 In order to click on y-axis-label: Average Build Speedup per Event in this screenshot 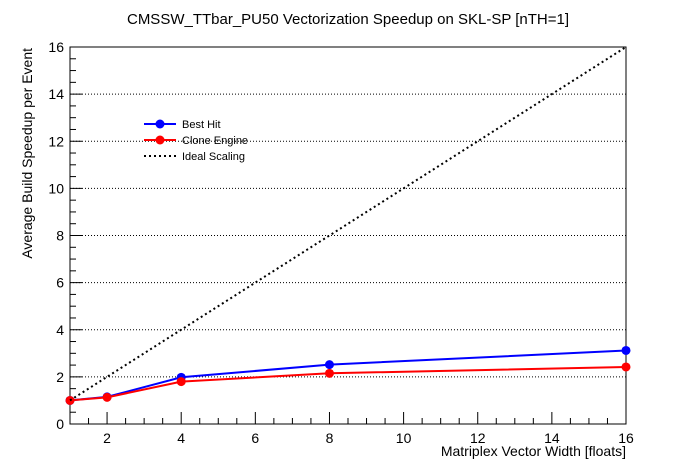, I will do `click(27, 153)`.